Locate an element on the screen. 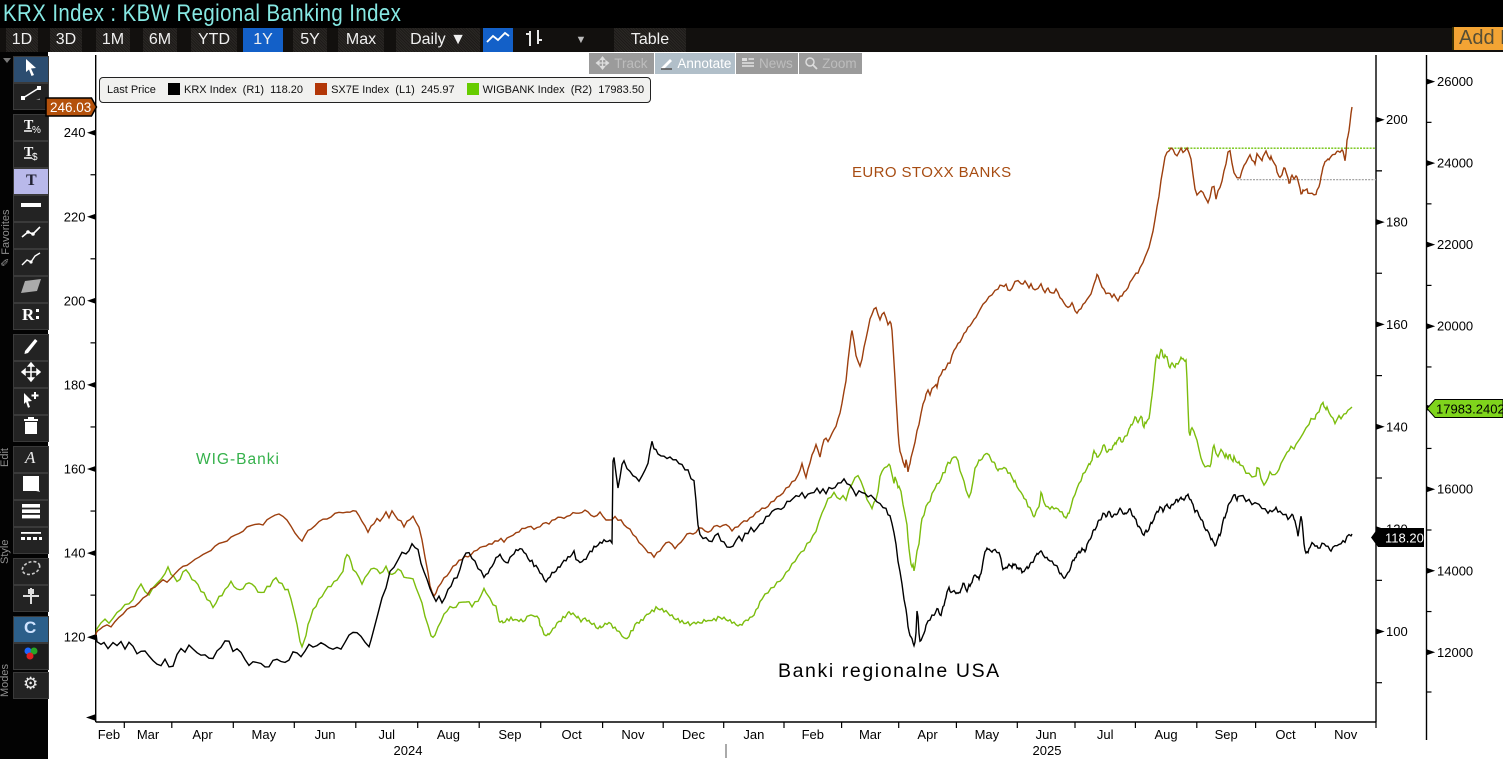 This screenshot has width=1503, height=759. svg-text: Banki regionalne USA is located at coordinates (889, 671).